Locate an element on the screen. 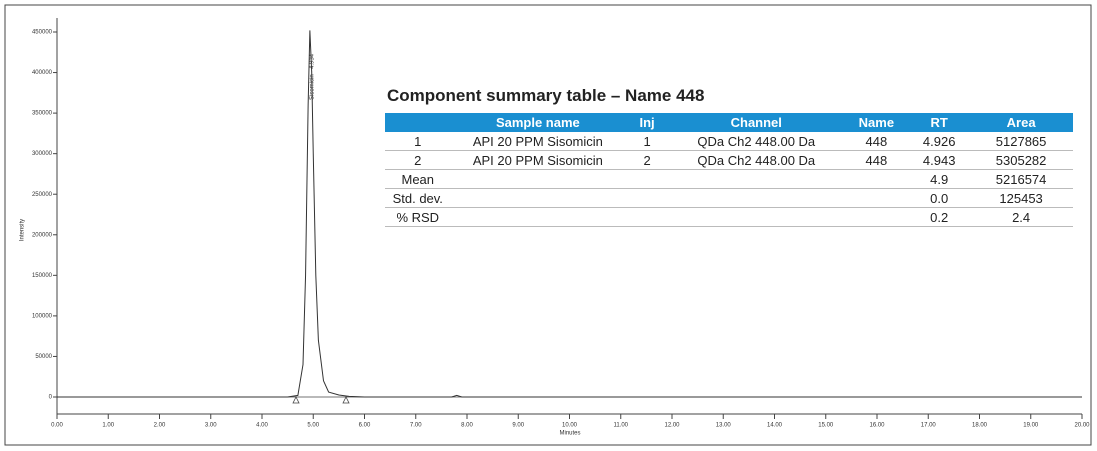 The height and width of the screenshot is (451, 1097). table-cell: 125453 is located at coordinates (1021, 198).